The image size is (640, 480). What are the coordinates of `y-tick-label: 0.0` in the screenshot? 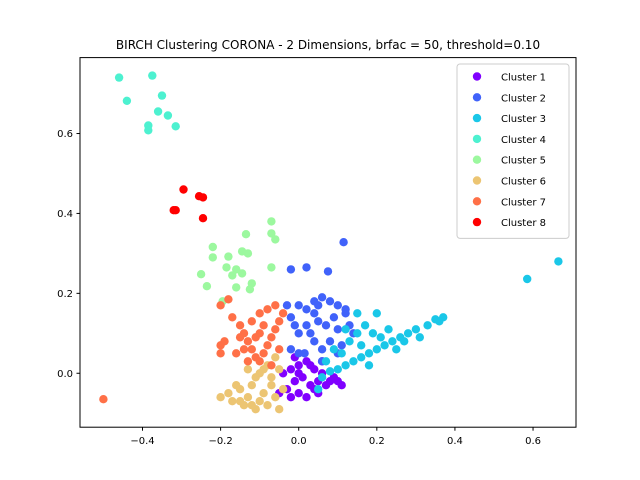 It's located at (65, 374).